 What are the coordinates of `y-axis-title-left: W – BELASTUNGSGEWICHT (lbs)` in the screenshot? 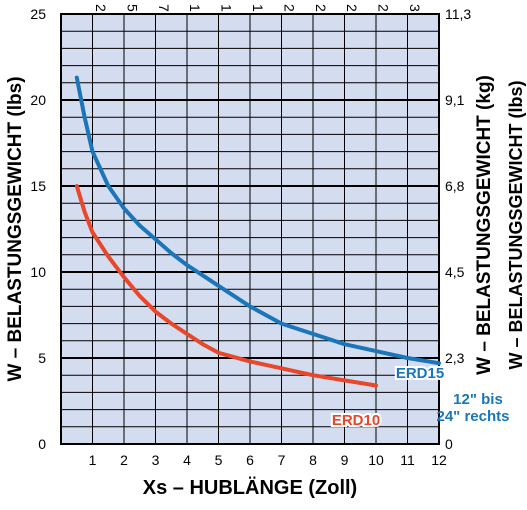 It's located at (15, 228).